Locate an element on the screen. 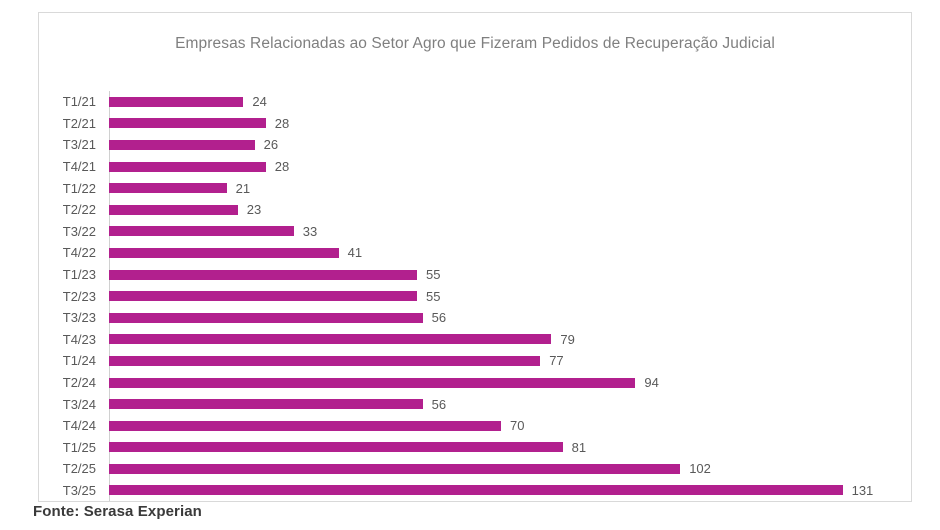  category-label: T3/25 is located at coordinates (79, 490).